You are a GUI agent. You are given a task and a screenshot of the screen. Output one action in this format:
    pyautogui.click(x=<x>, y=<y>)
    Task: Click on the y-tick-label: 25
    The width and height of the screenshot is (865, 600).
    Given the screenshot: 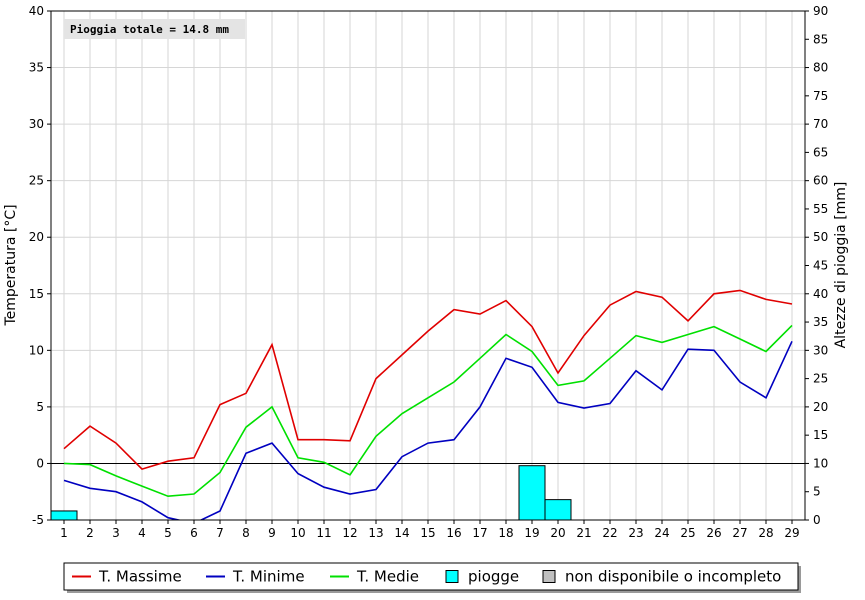 What is the action you would take?
    pyautogui.click(x=36, y=181)
    